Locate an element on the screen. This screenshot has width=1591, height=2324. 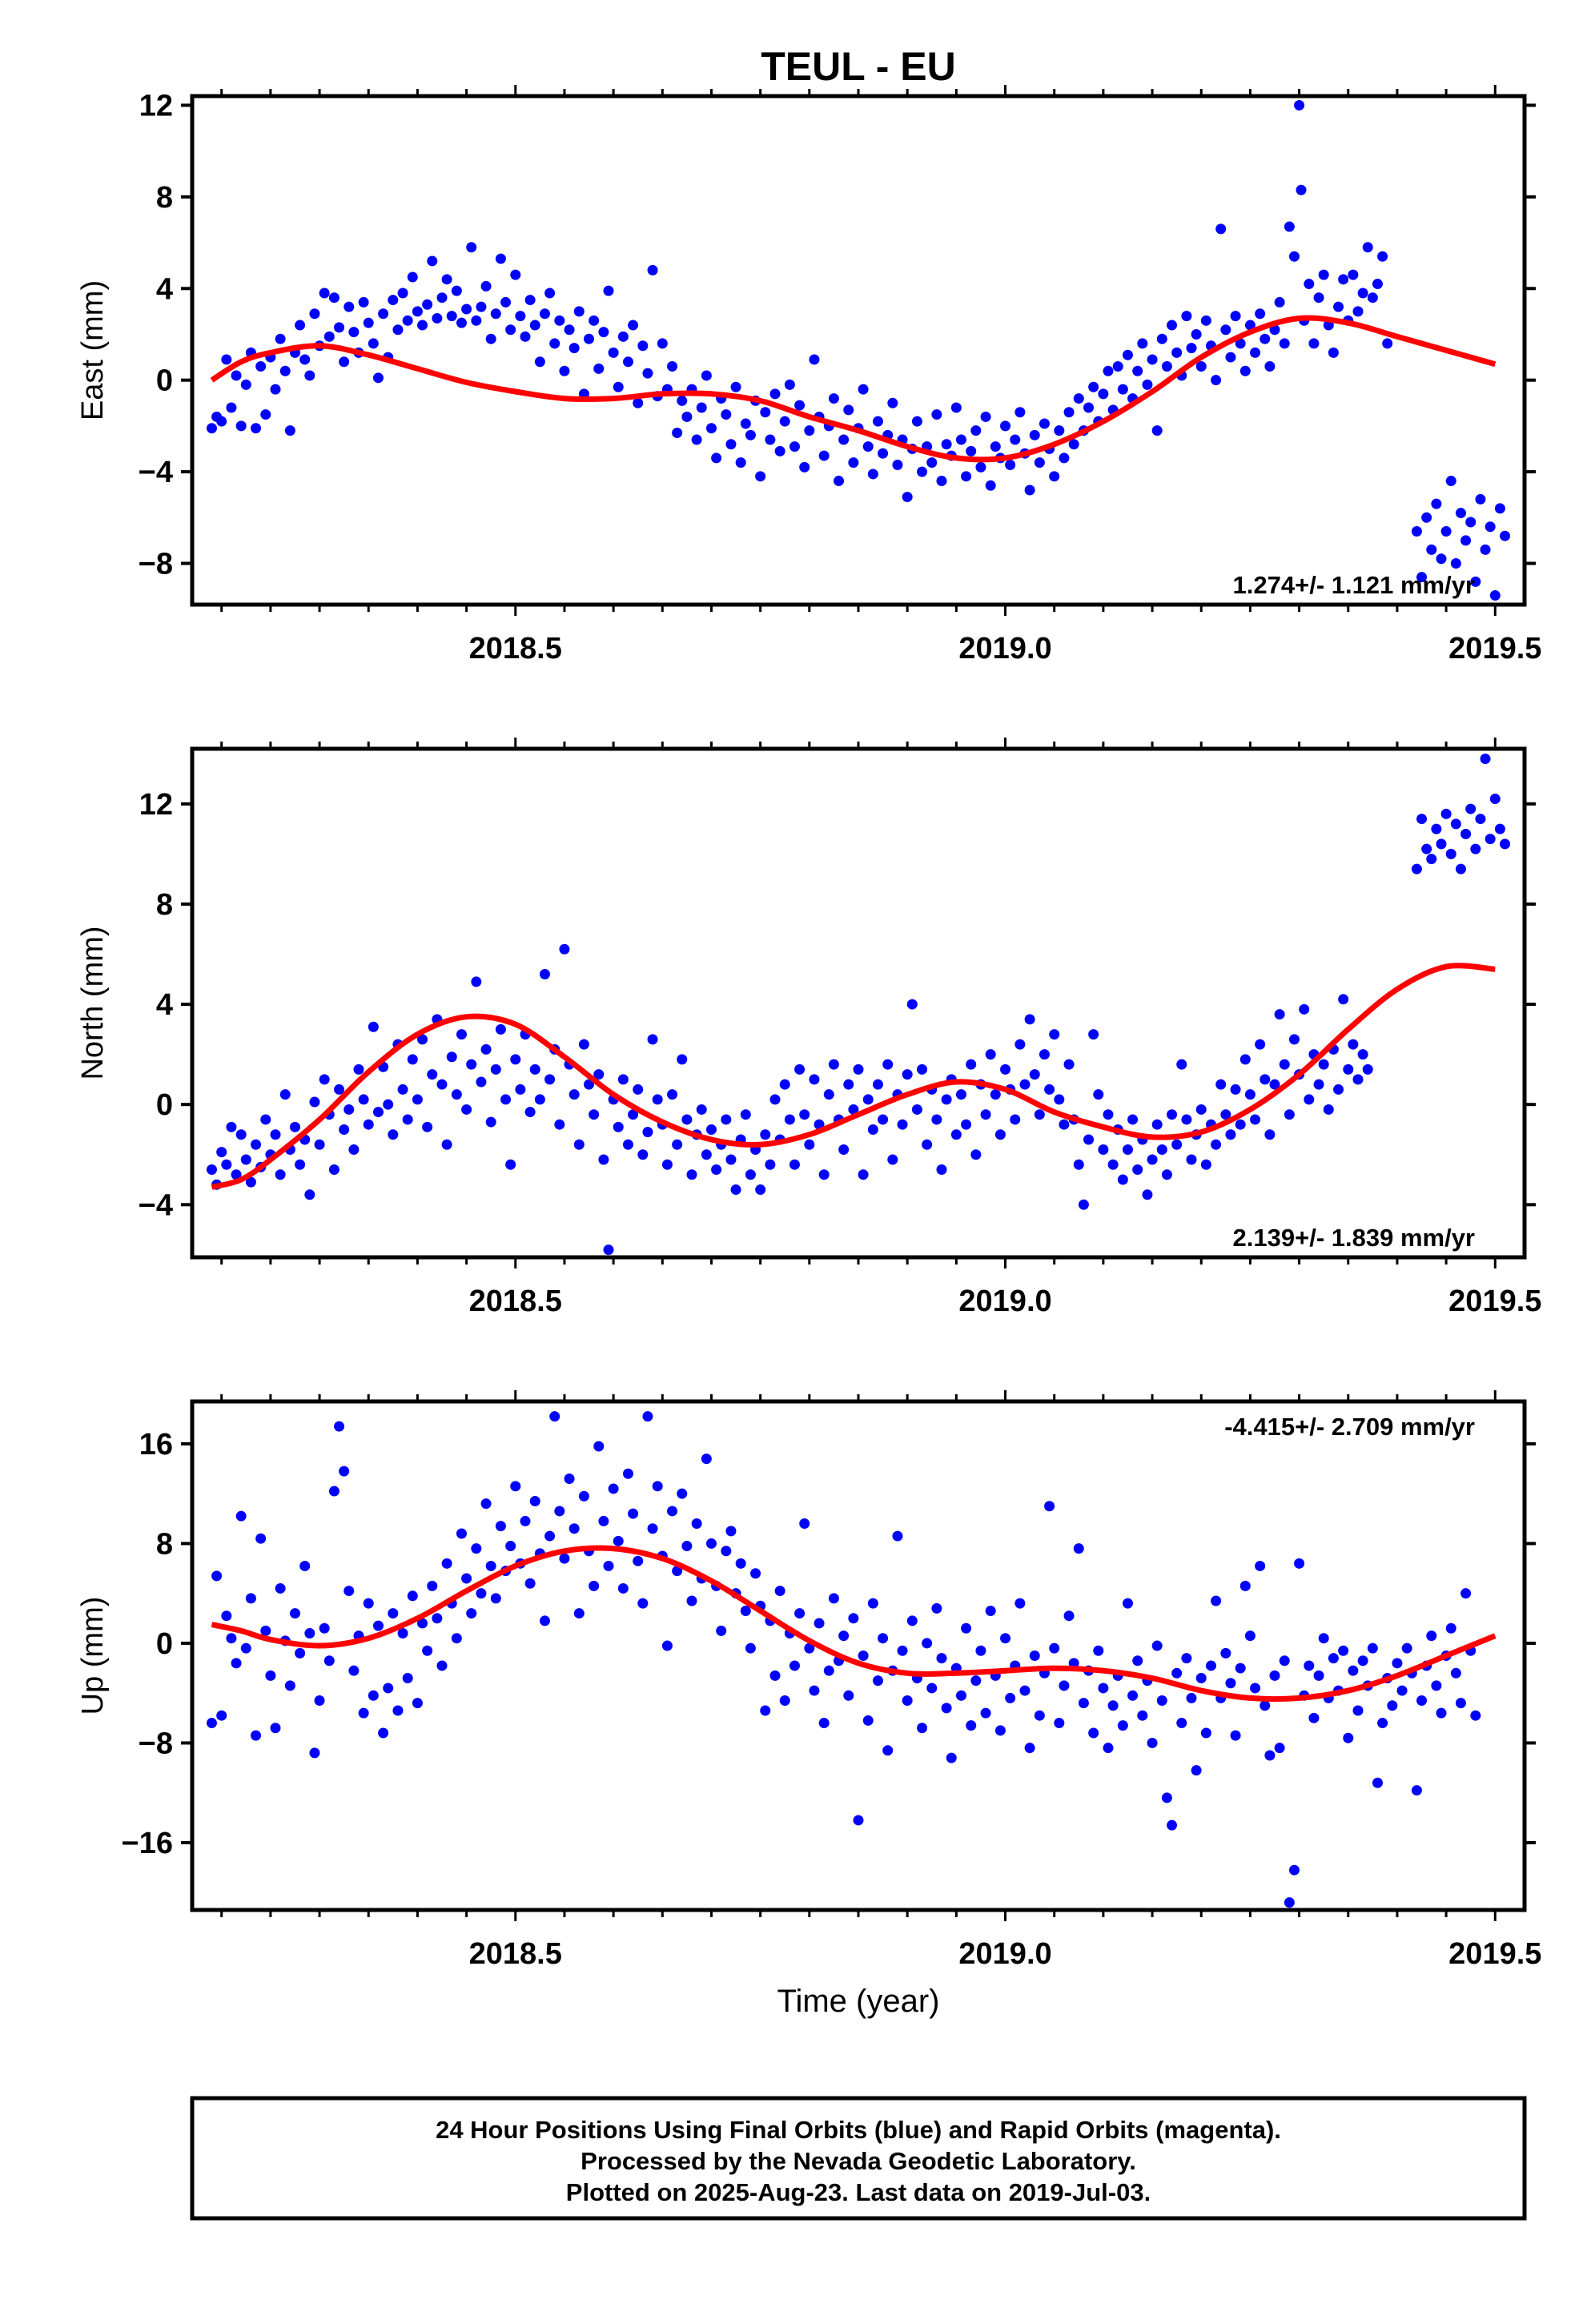
east-y-tick-label: 4 is located at coordinates (164, 289).